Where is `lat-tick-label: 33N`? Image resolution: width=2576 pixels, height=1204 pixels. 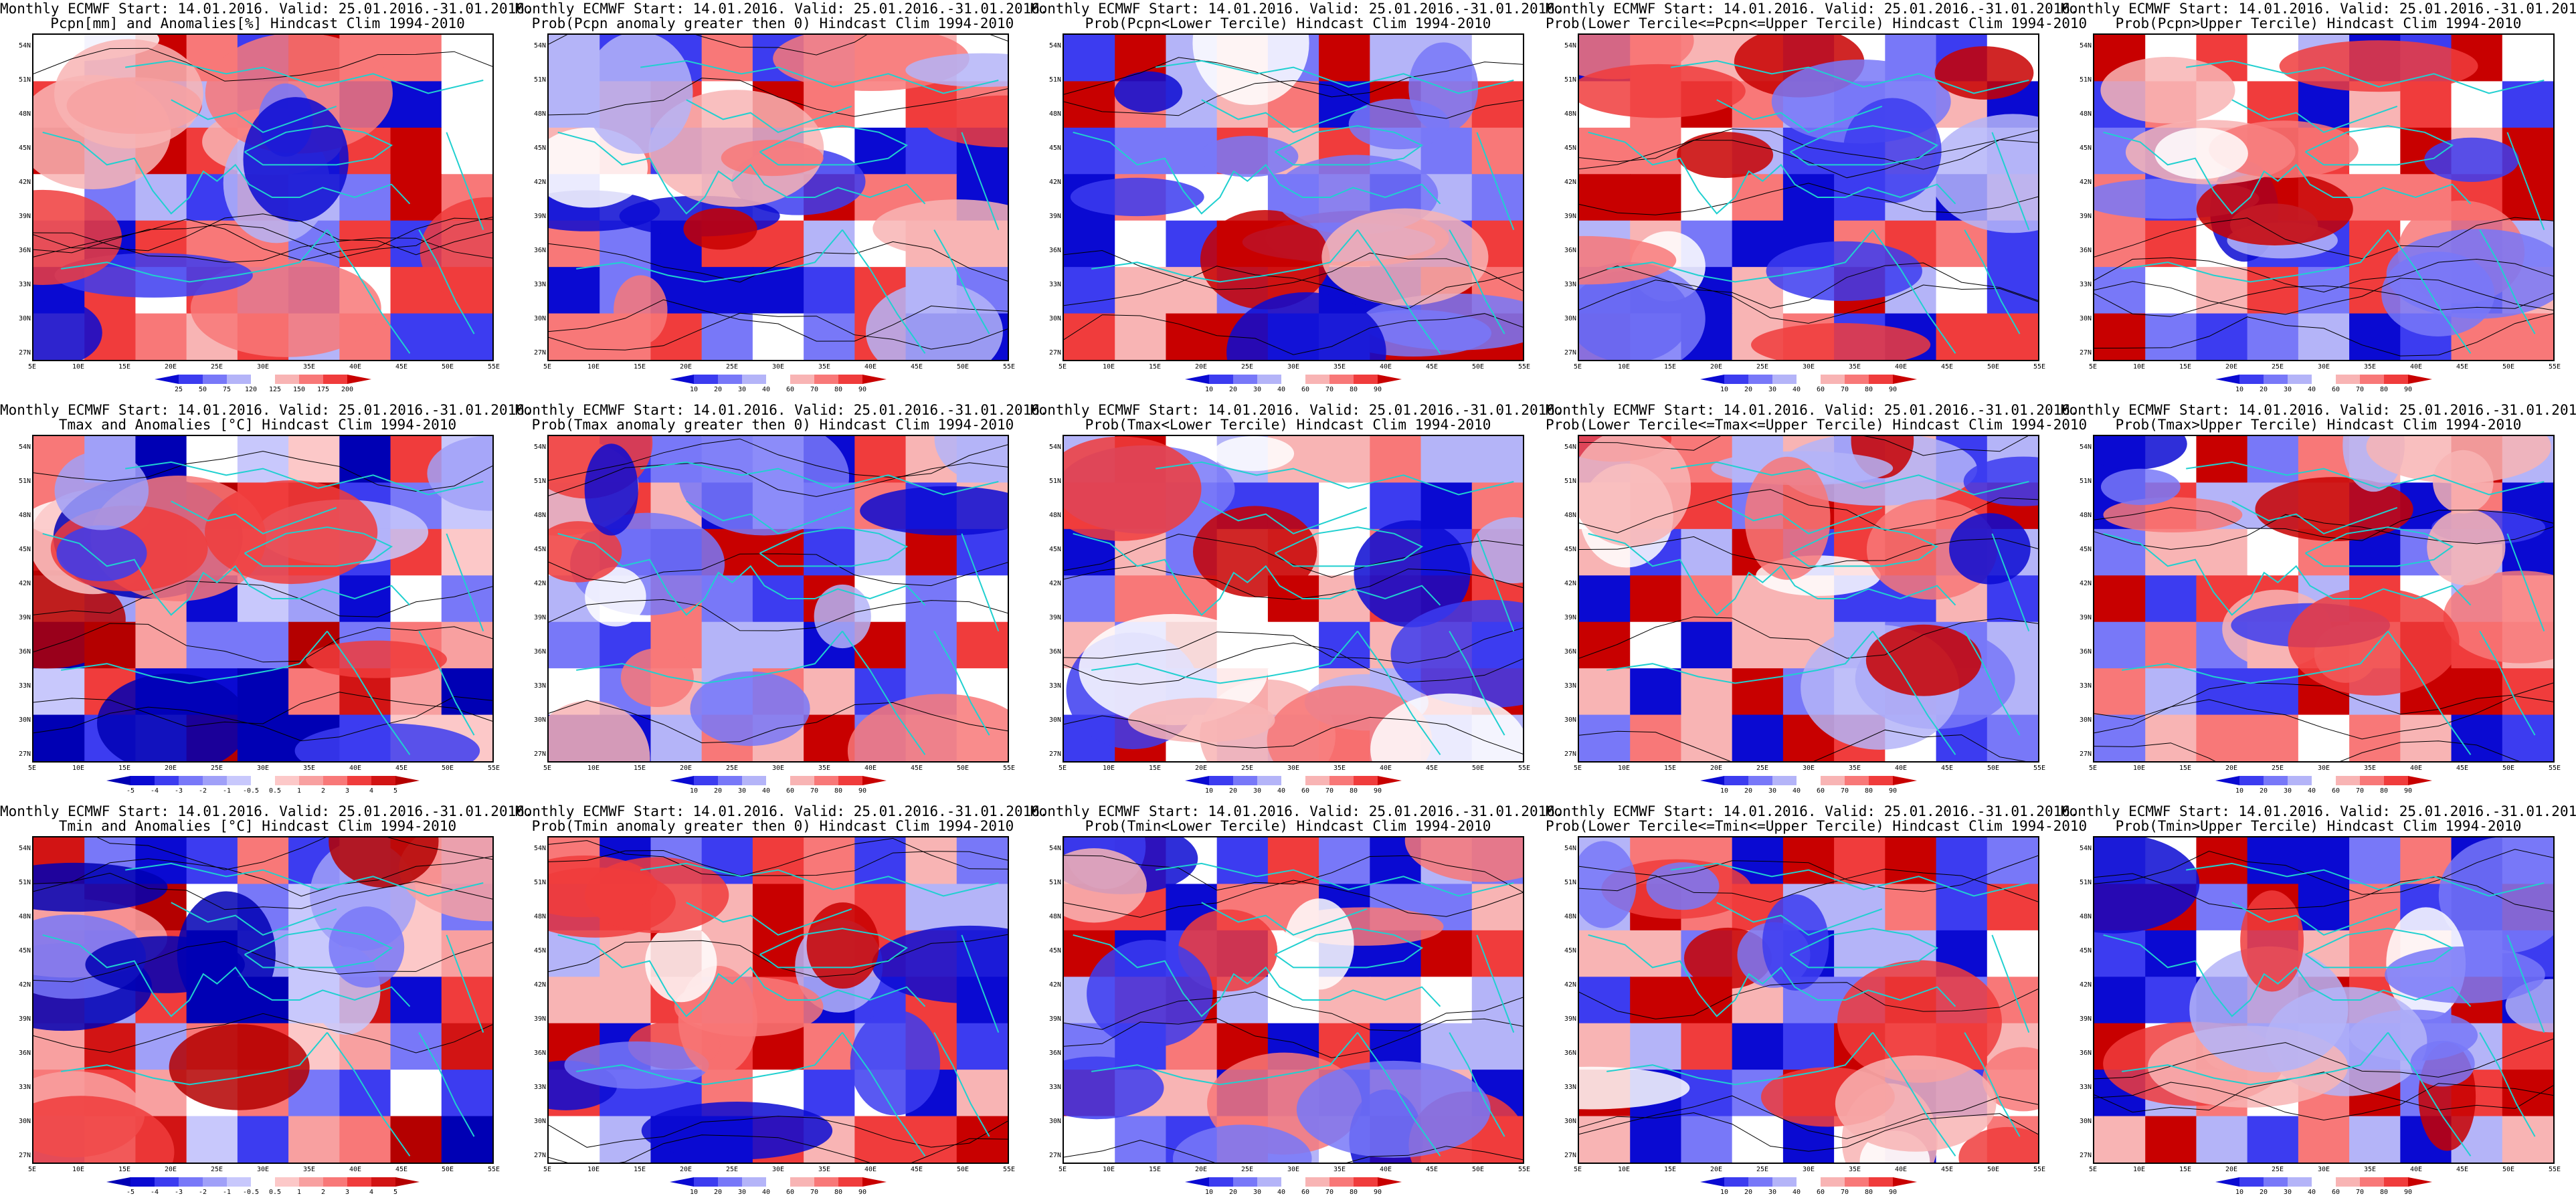 lat-tick-label: 33N is located at coordinates (1054, 686).